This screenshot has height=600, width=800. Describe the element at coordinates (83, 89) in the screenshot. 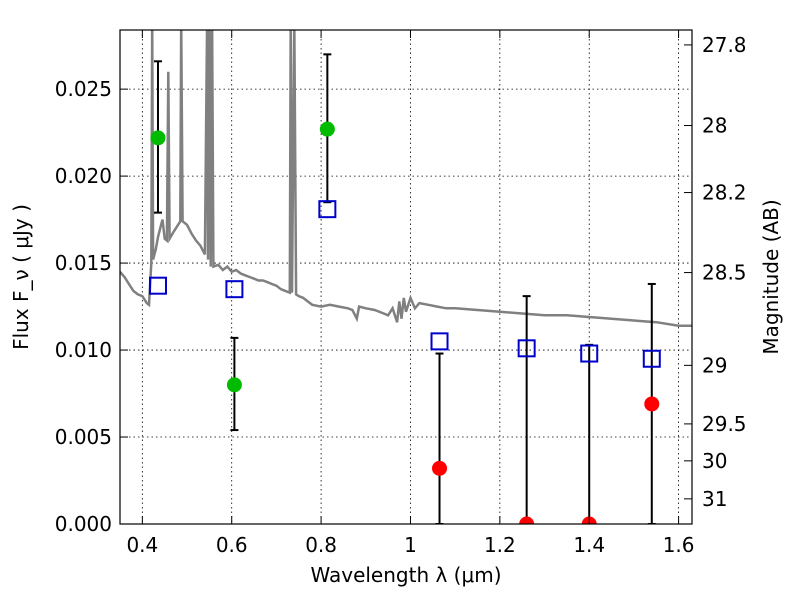

I see `y-tick-label: 0.025` at that location.